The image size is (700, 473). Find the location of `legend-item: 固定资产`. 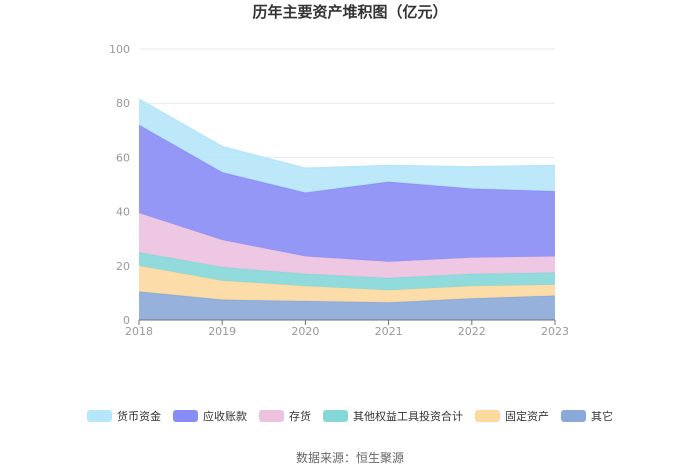

legend-item: 固定资产 is located at coordinates (512, 416).